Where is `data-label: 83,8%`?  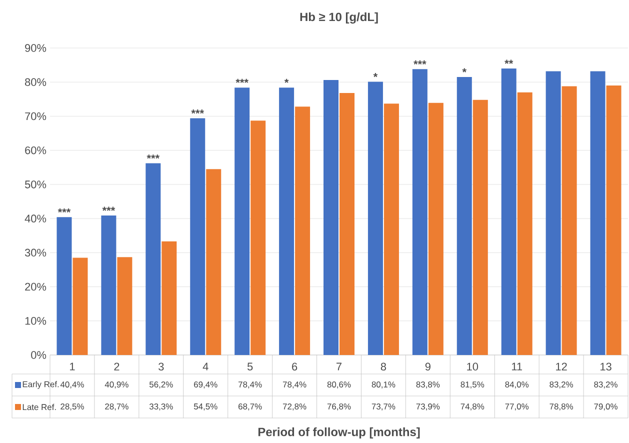 data-label: 83,8% is located at coordinates (428, 384).